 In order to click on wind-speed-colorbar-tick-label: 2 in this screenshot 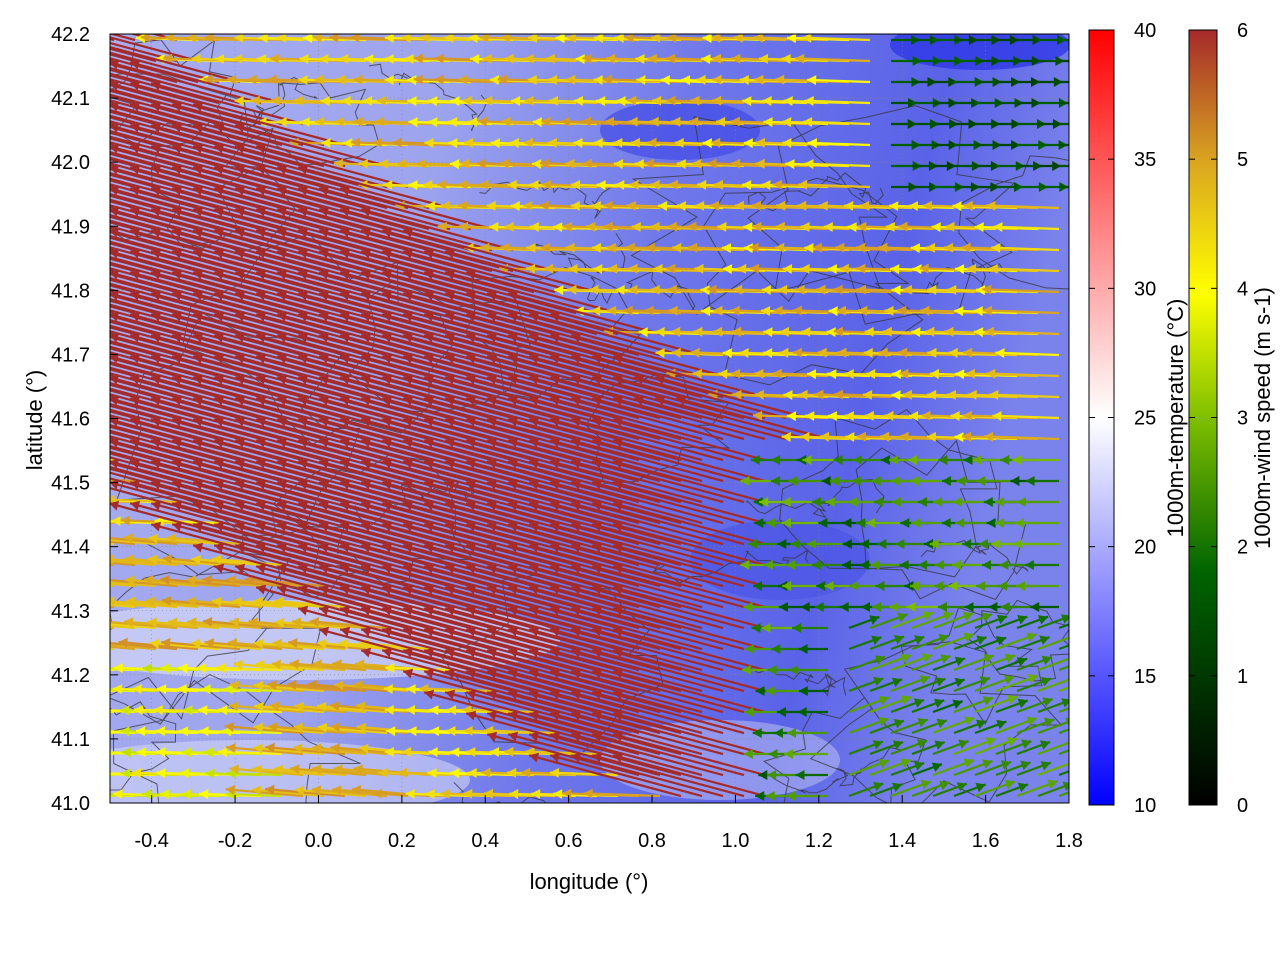, I will do `click(1242, 548)`.